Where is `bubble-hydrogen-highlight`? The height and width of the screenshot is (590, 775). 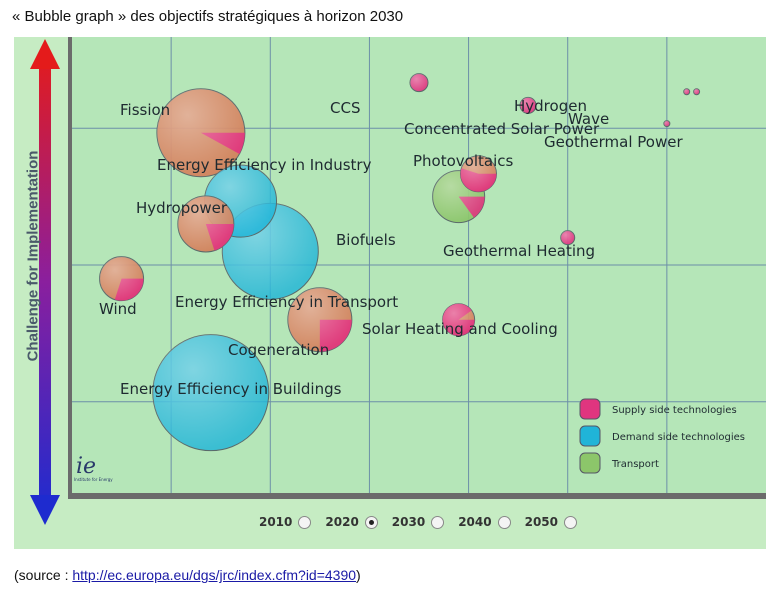
bubble-hydrogen-highlight is located at coordinates (686, 91).